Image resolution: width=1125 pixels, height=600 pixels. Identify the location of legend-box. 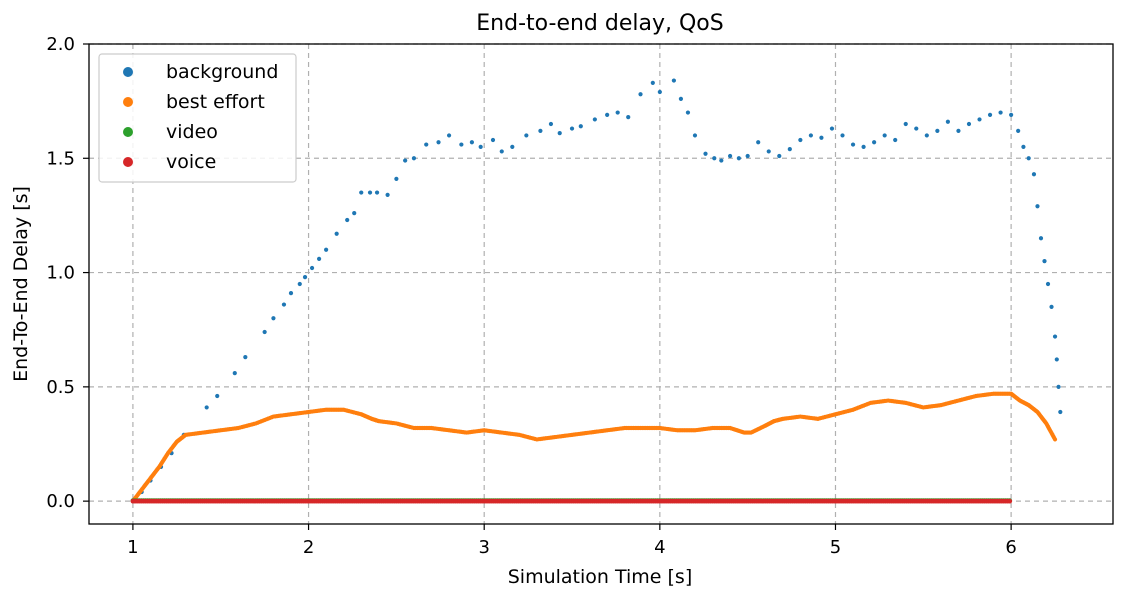
(197, 118).